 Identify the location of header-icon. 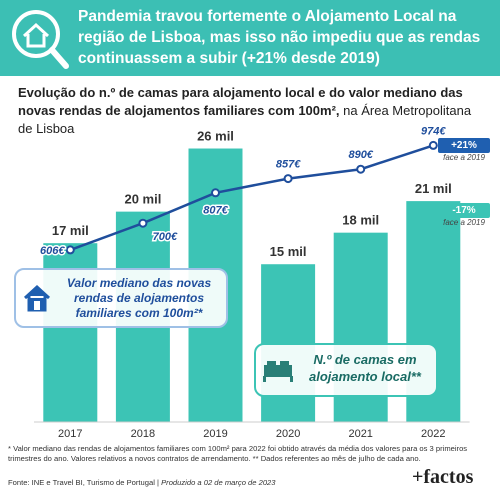
(40, 39).